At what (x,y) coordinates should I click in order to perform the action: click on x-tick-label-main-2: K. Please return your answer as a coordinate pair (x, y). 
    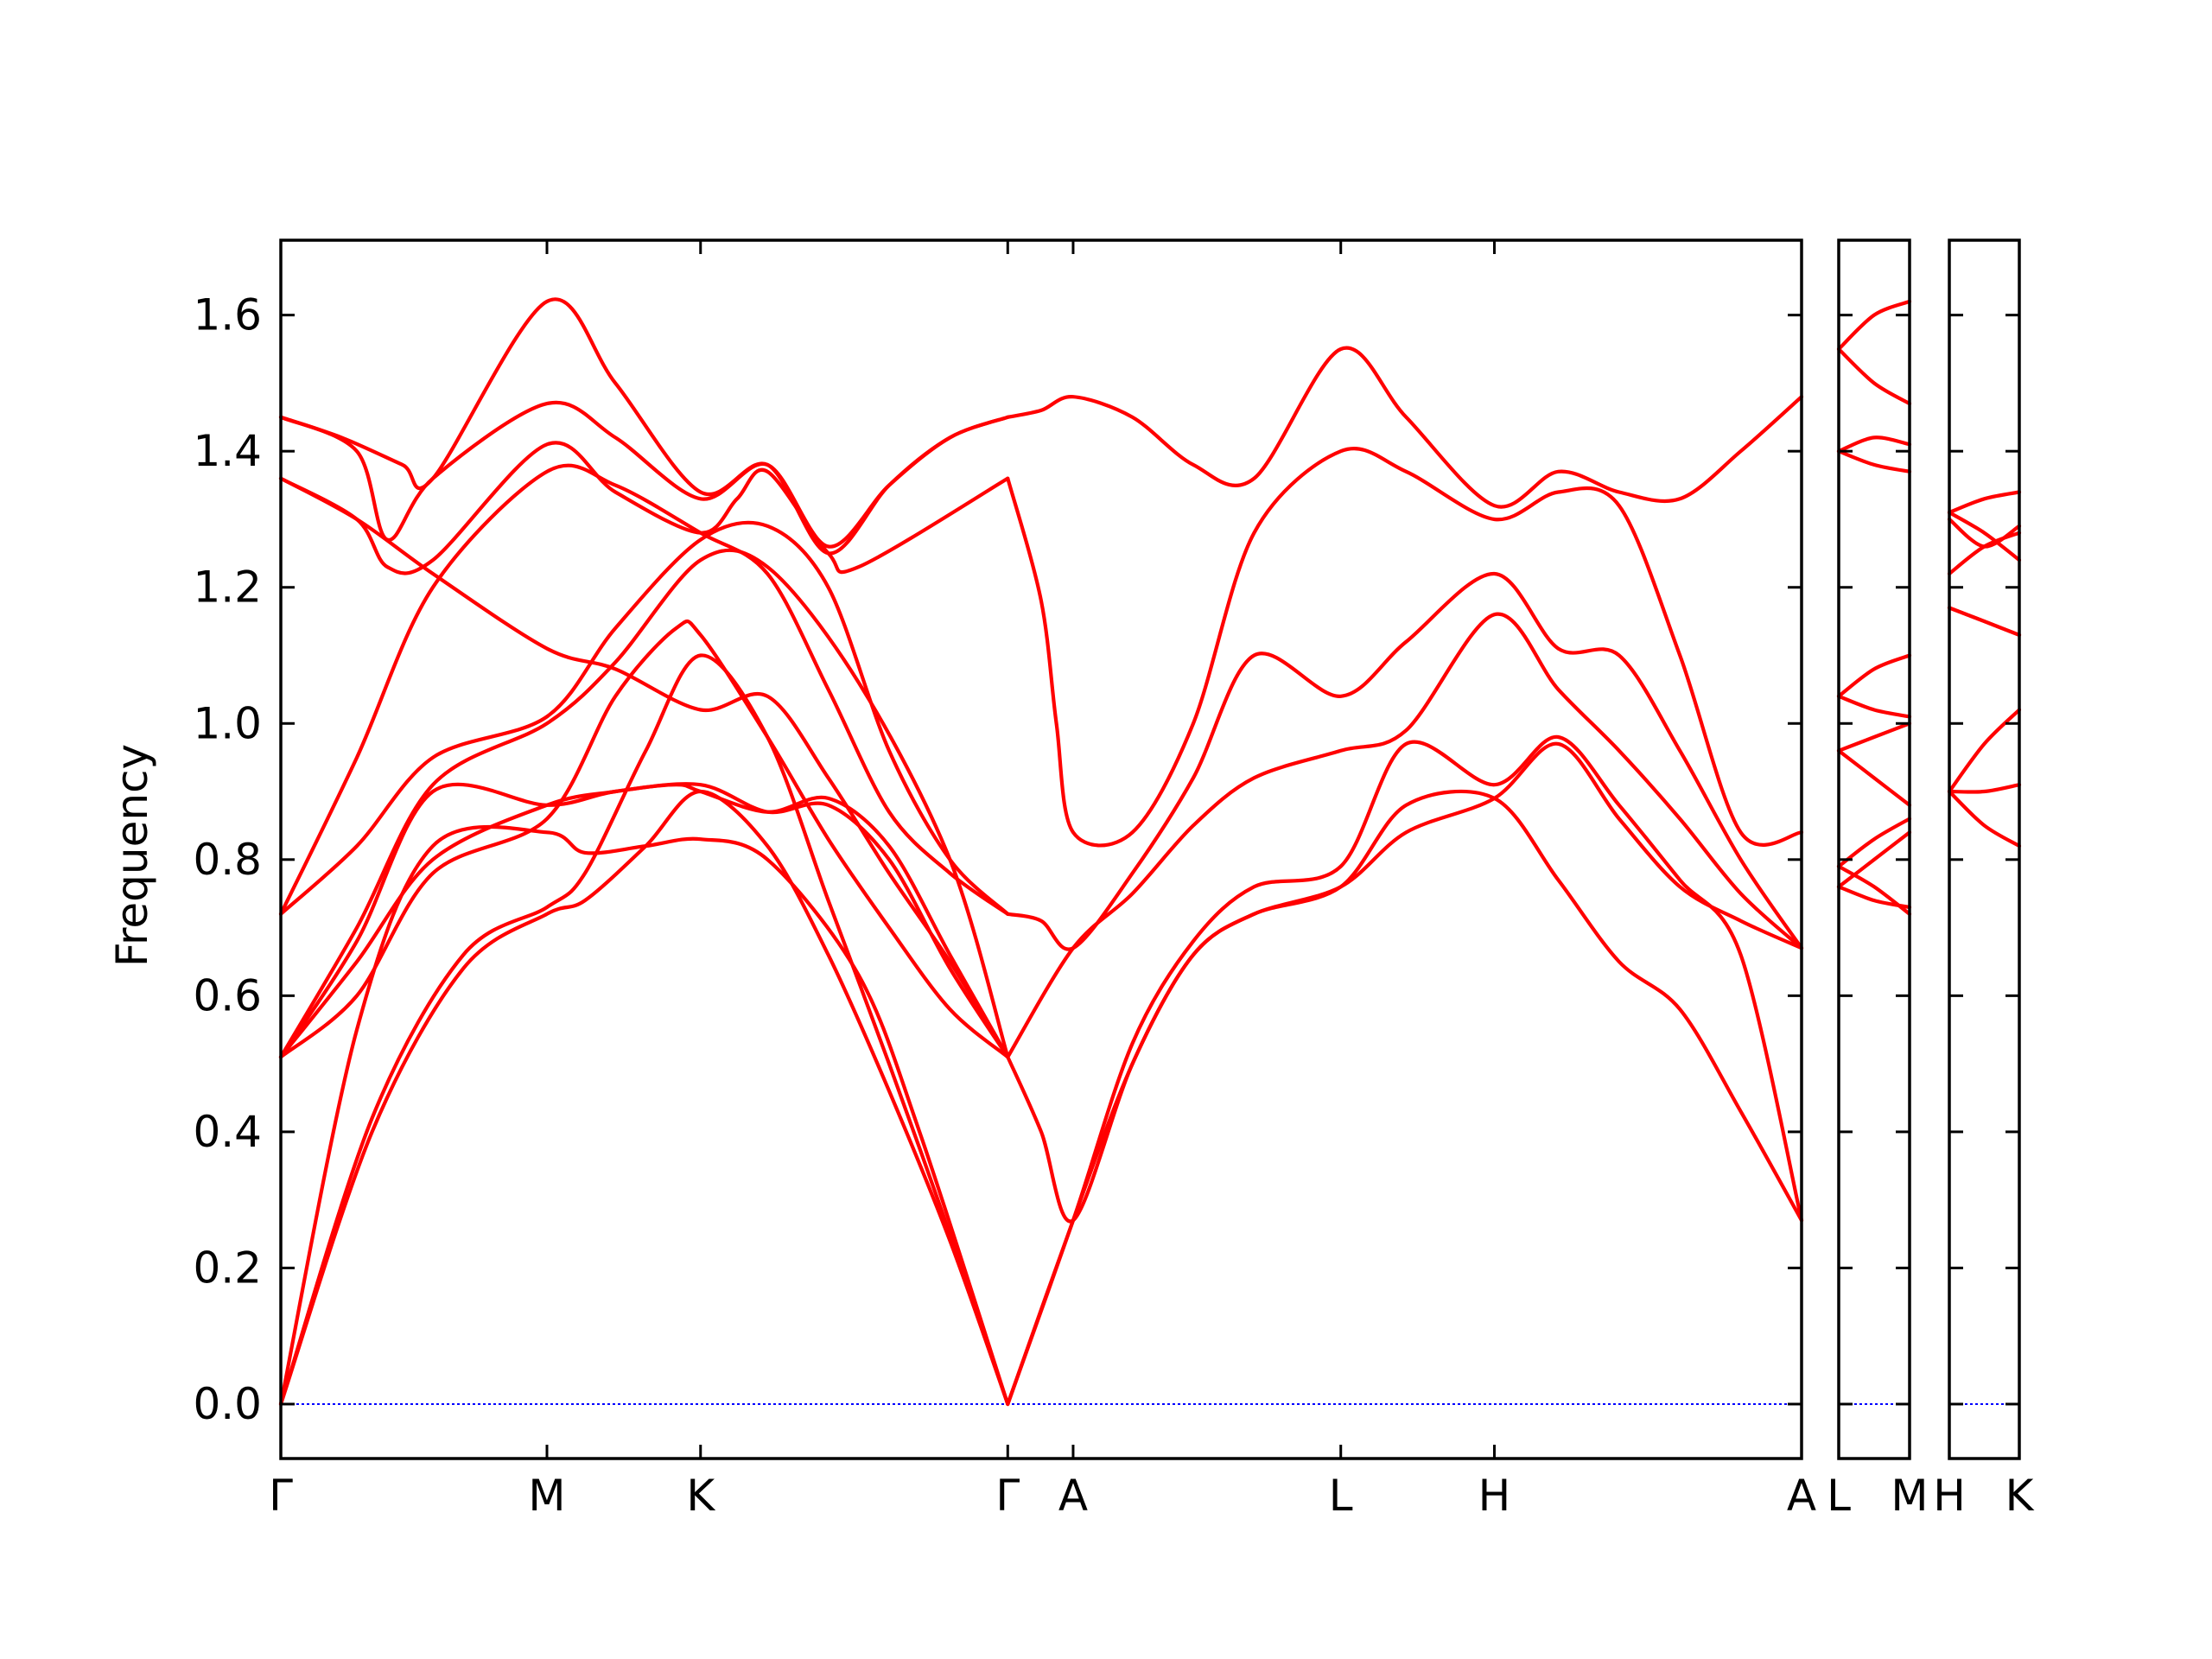
    Looking at the image, I should click on (700, 1496).